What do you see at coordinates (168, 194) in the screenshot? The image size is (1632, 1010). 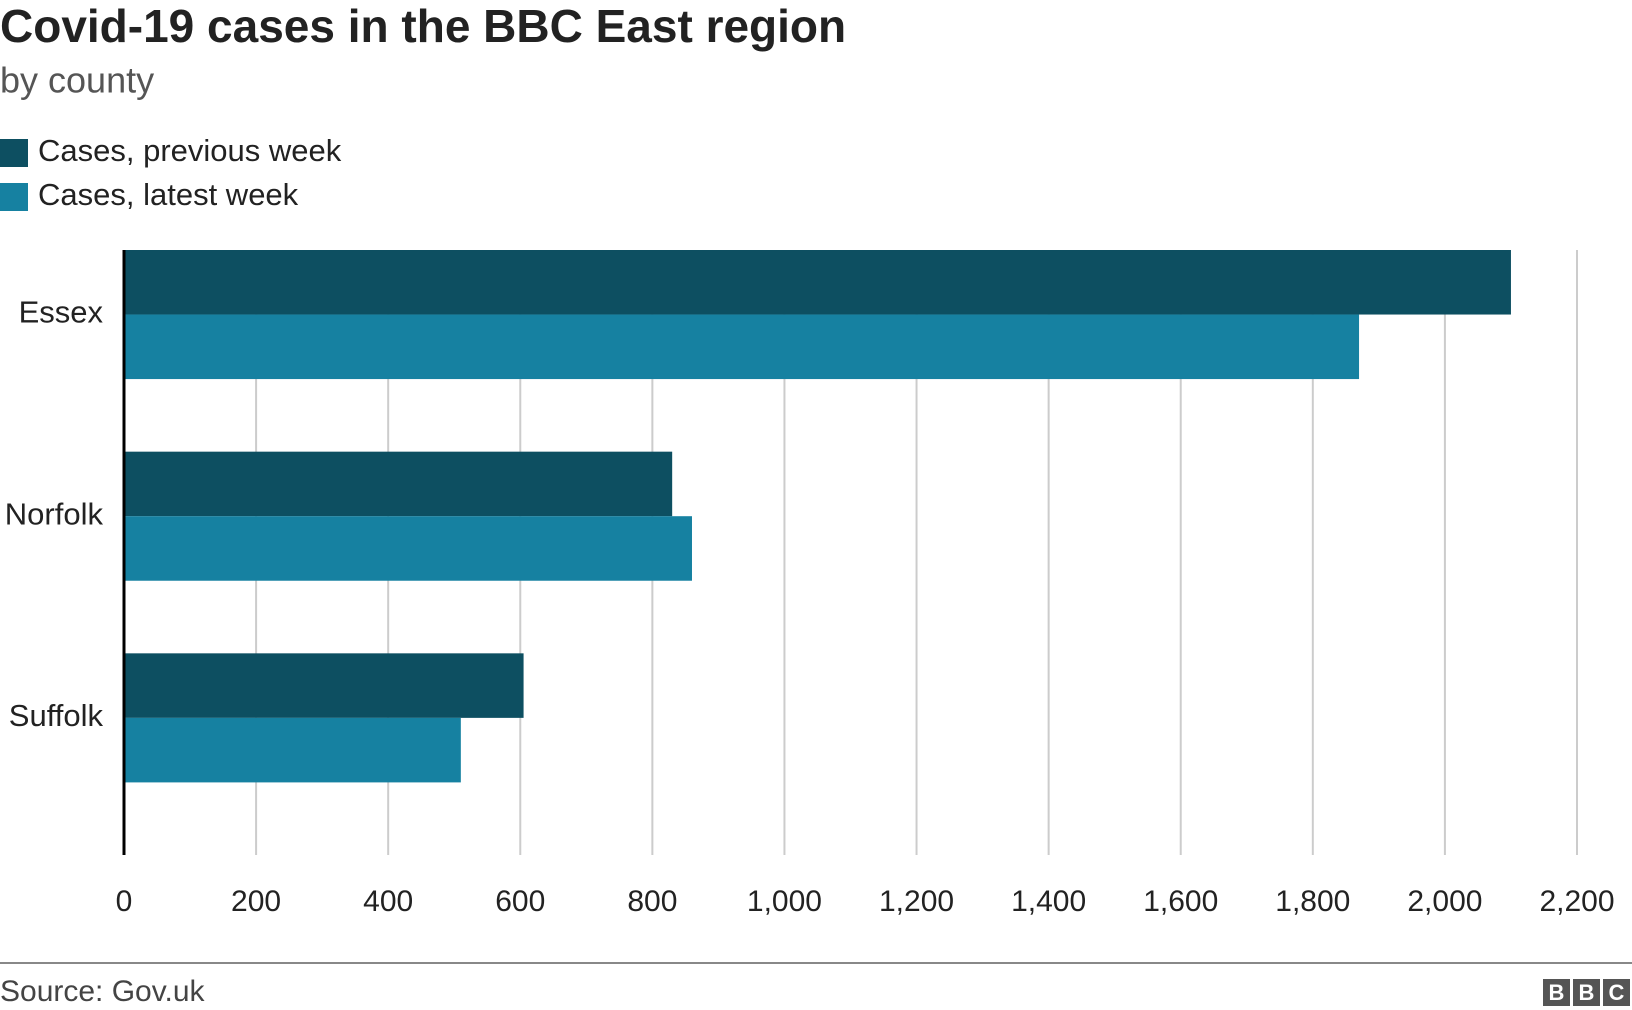 I see `legend-label: Cases, latest week` at bounding box center [168, 194].